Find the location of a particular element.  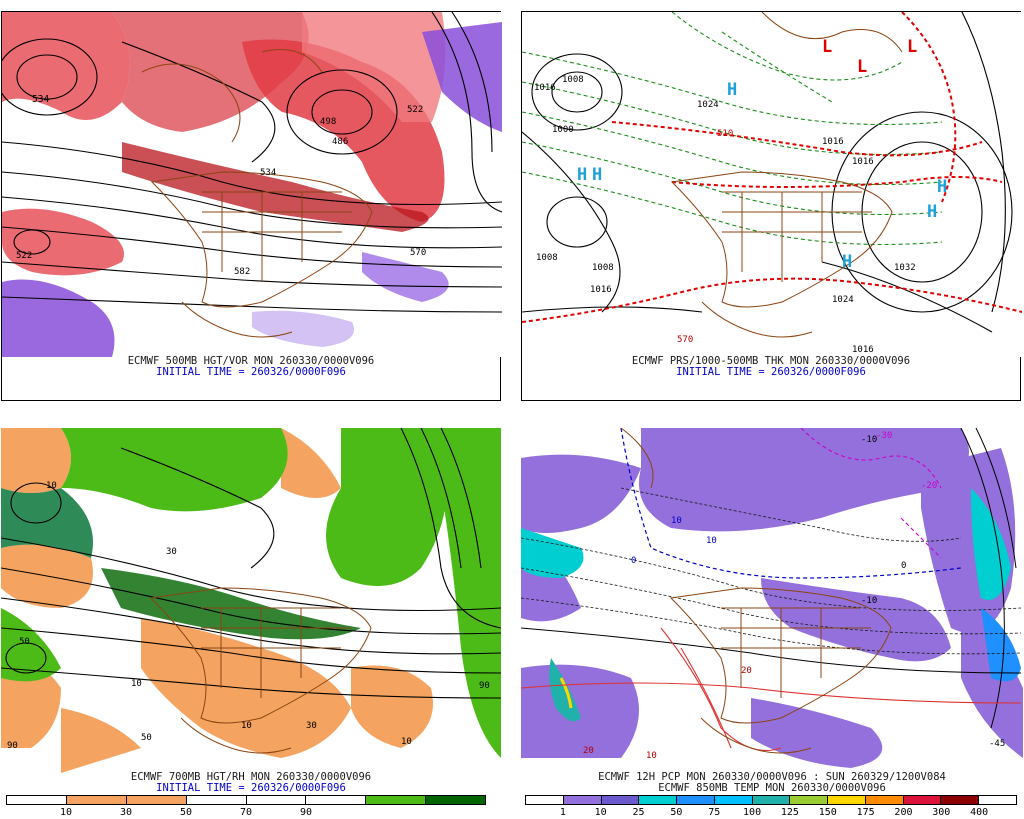

panel-caption-secondary: ECMWF 850MB TEMP MON 260330/0000V096 is located at coordinates (772, 788).